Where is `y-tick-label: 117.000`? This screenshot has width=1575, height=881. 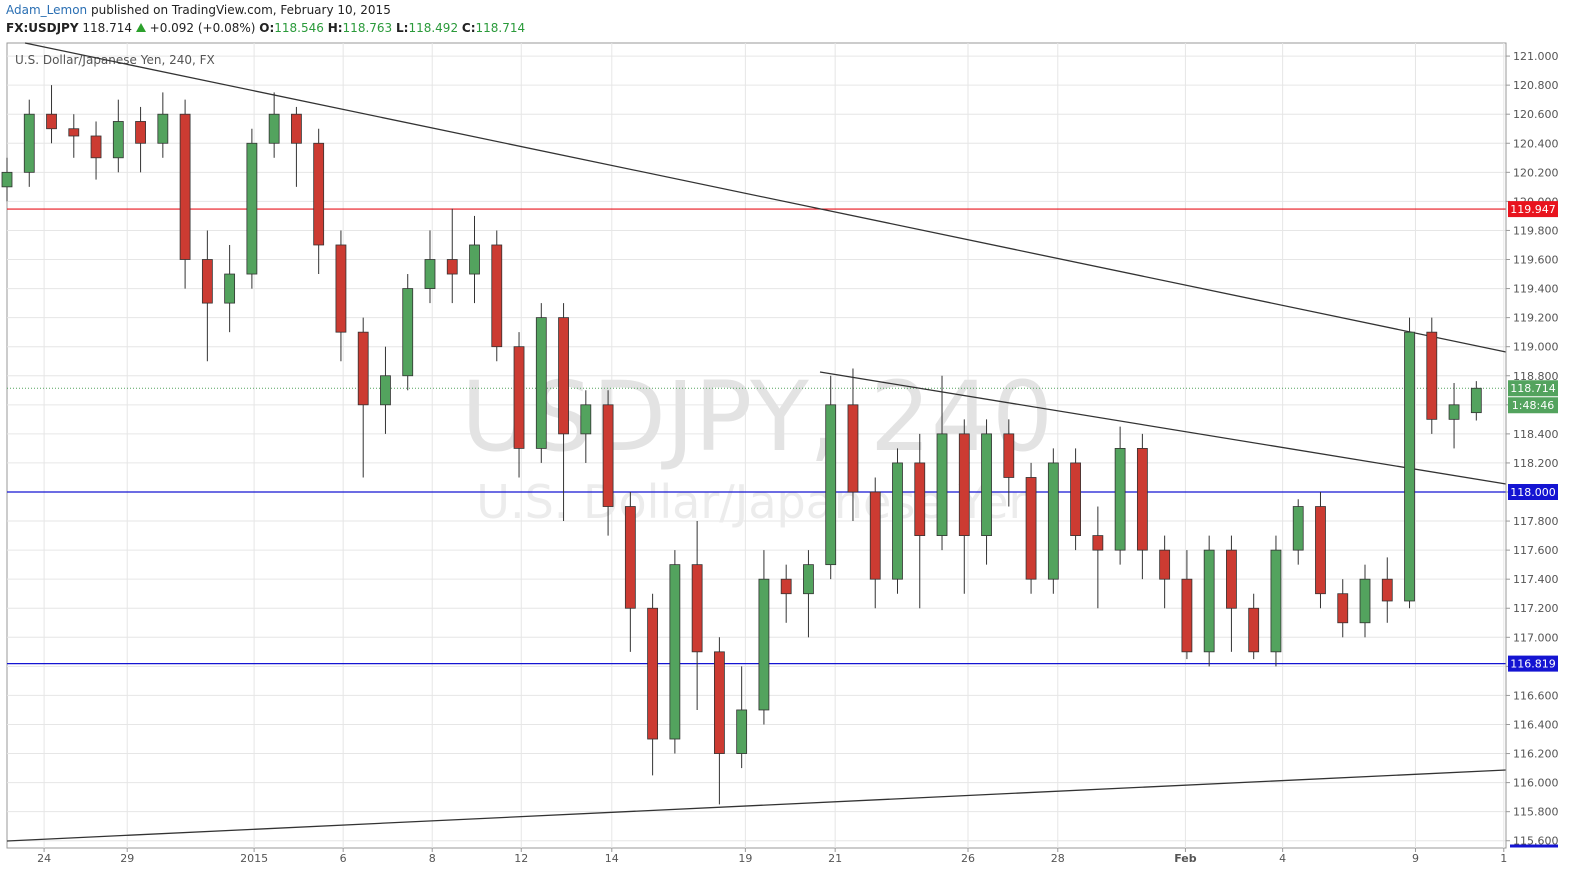
y-tick-label: 117.000 is located at coordinates (1536, 637).